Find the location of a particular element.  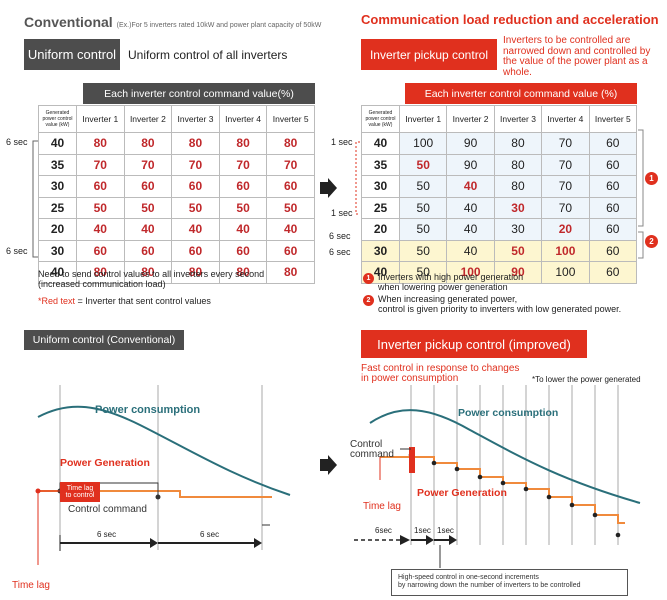

command-value: 90 is located at coordinates (518, 272).